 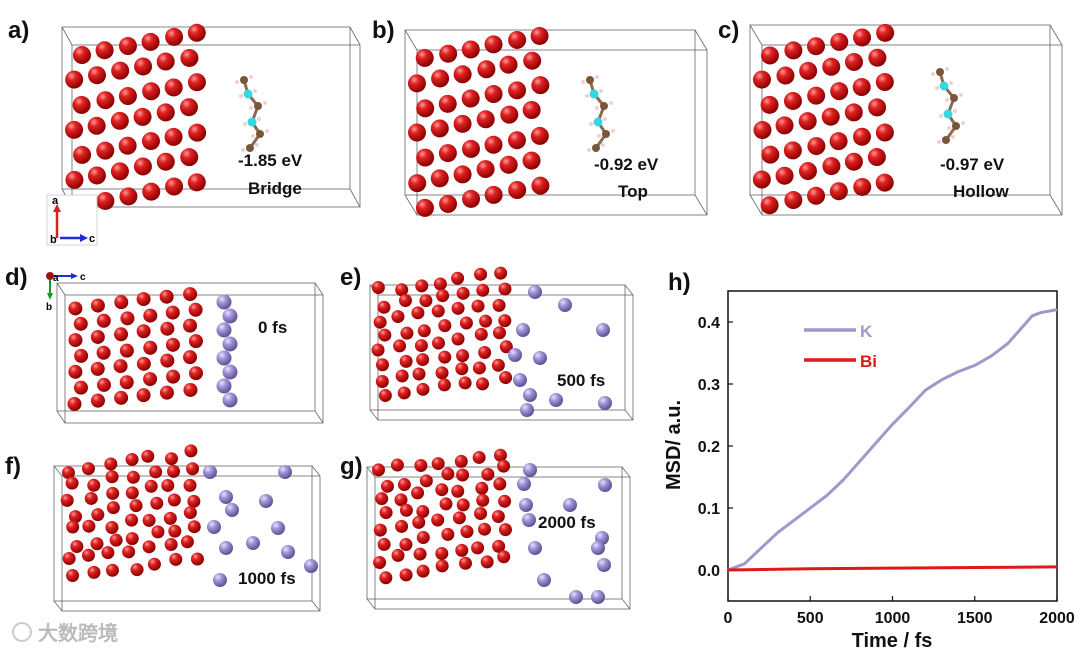 I want to click on cell-back-face, so click(x=183, y=533).